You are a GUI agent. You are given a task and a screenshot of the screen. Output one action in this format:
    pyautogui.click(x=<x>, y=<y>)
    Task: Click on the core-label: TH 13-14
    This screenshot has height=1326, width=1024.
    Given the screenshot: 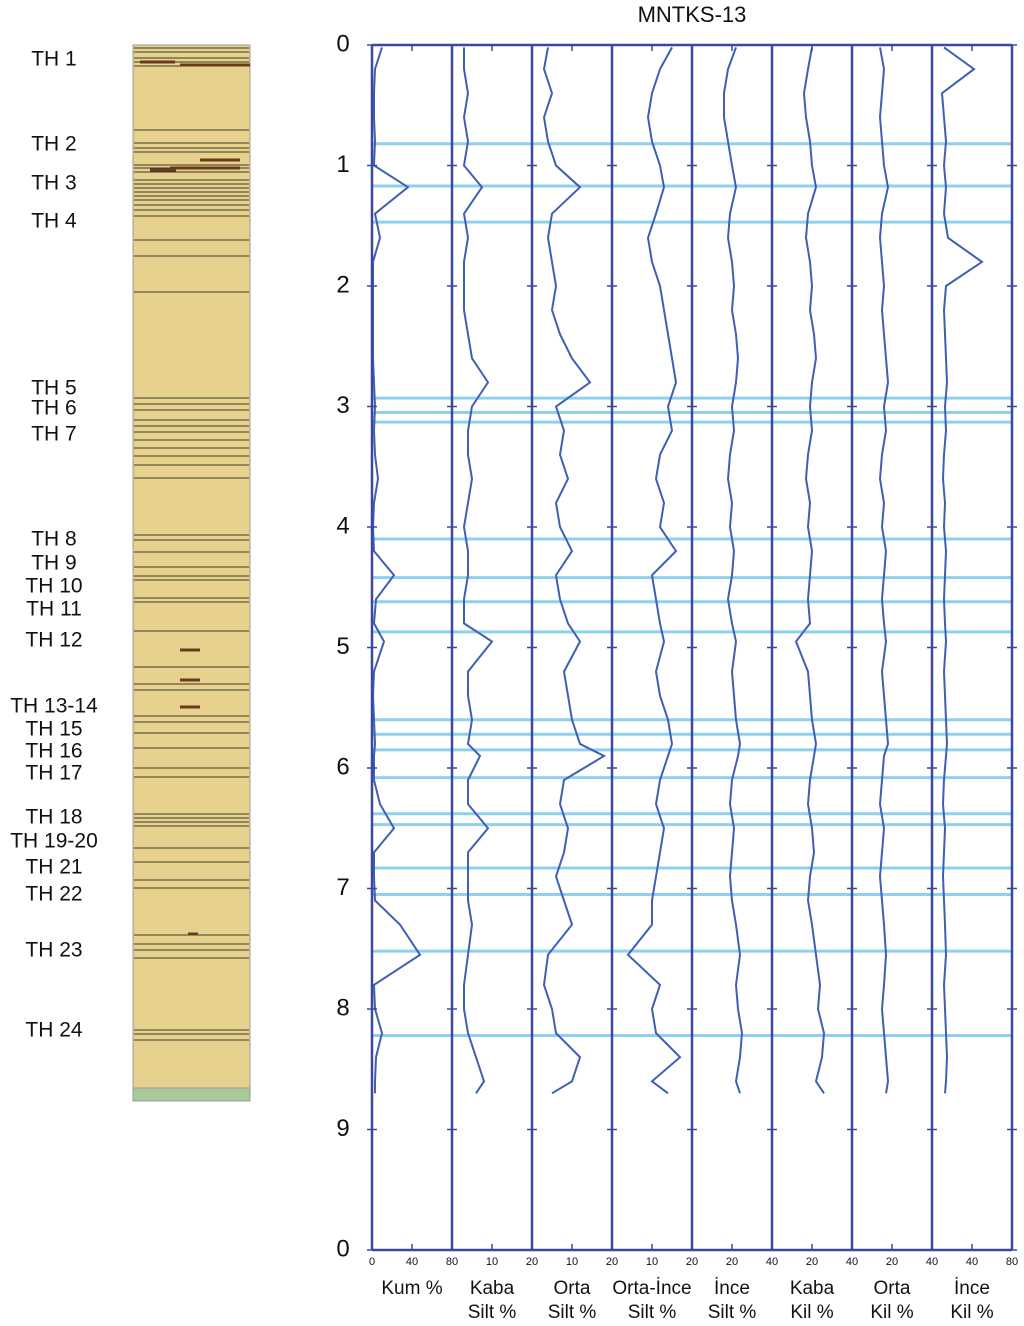 What is the action you would take?
    pyautogui.click(x=54, y=706)
    